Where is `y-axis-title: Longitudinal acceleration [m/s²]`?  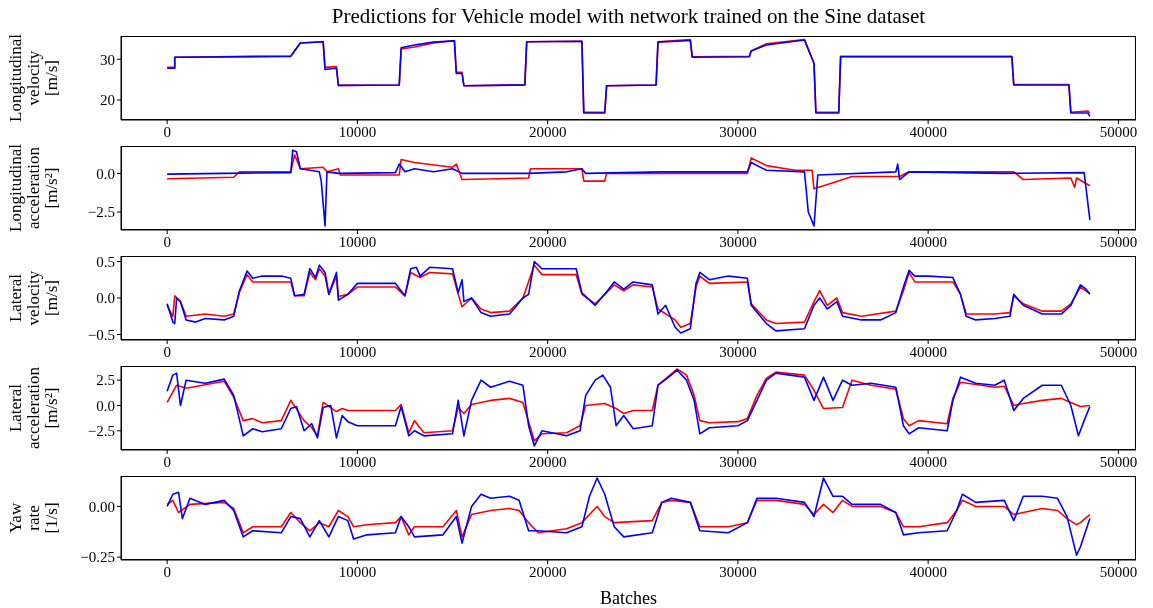
y-axis-title: Longitudinal acceleration [m/s²] is located at coordinates (33, 188).